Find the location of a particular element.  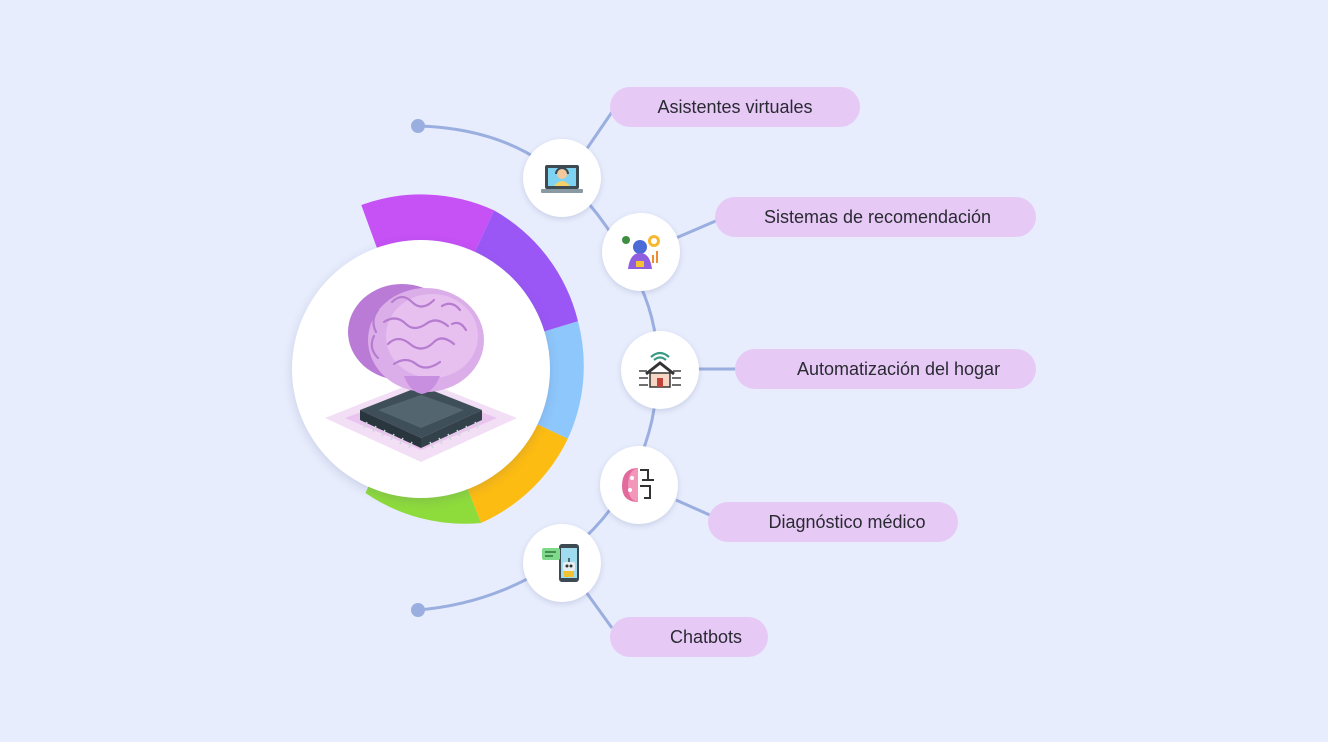

hub-circle is located at coordinates (421, 369).